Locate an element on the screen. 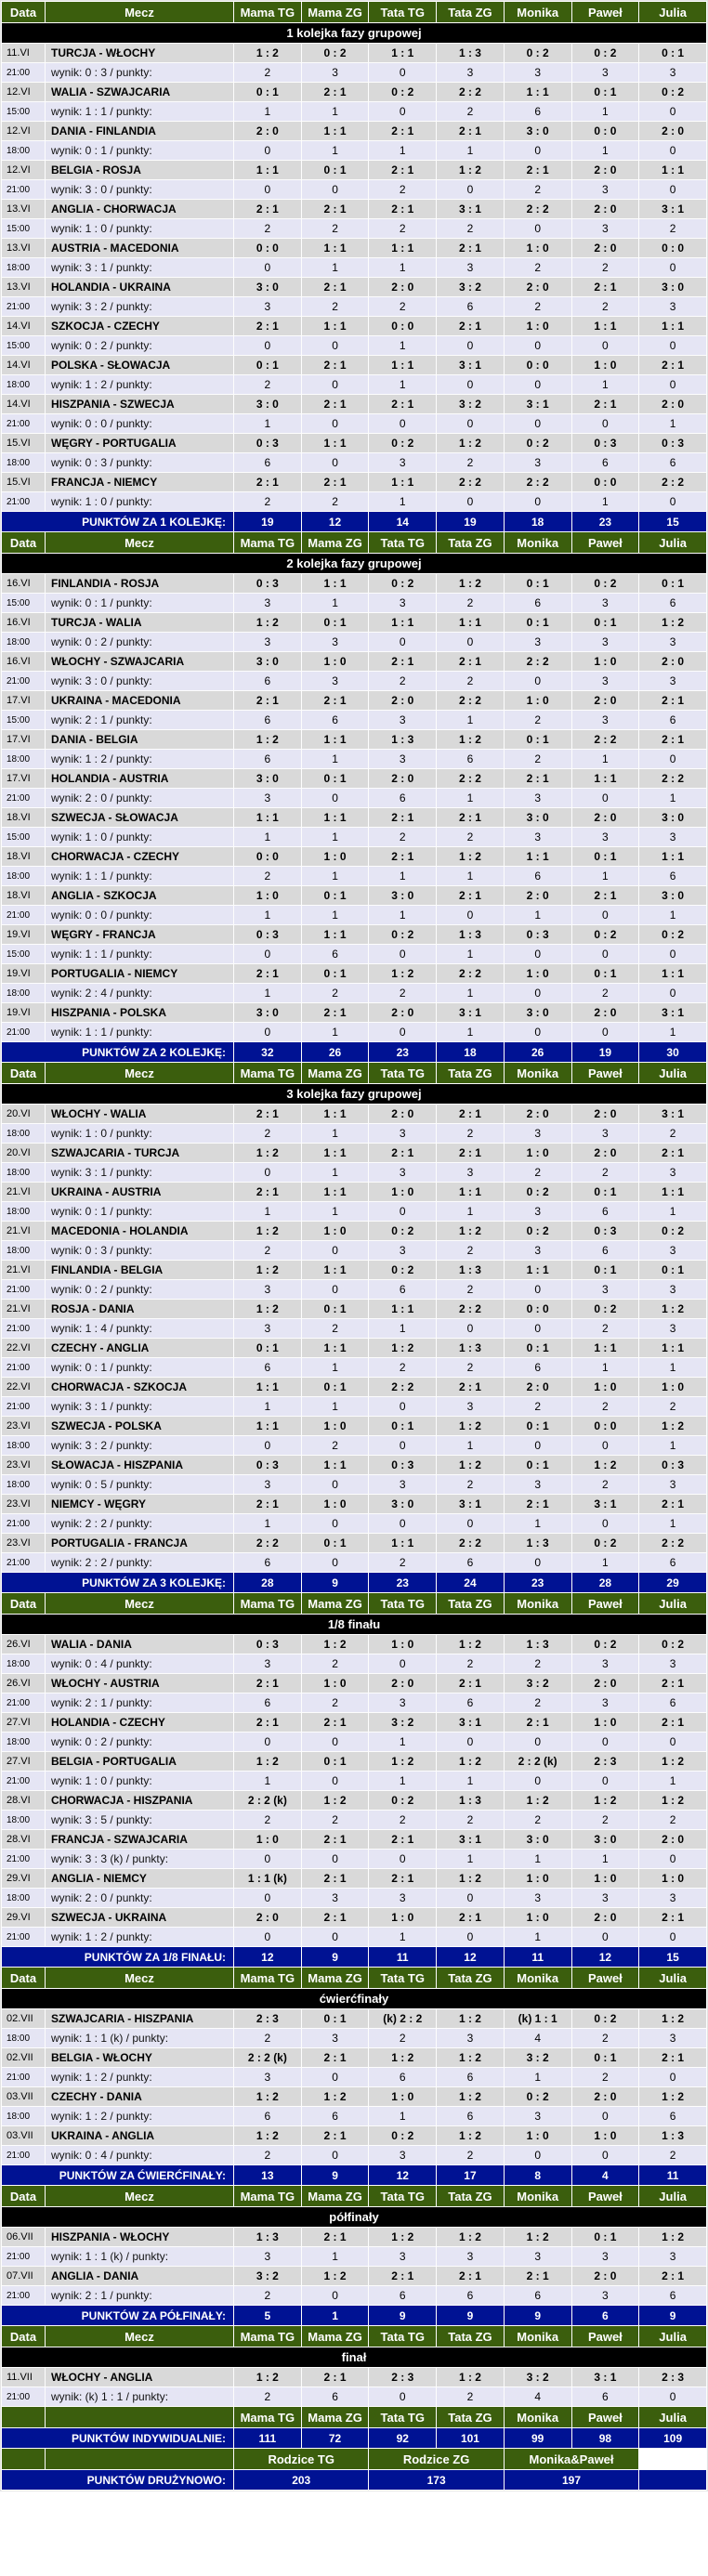 The image size is (708, 2576). prediction-cell: 1 : 0 is located at coordinates (538, 701).